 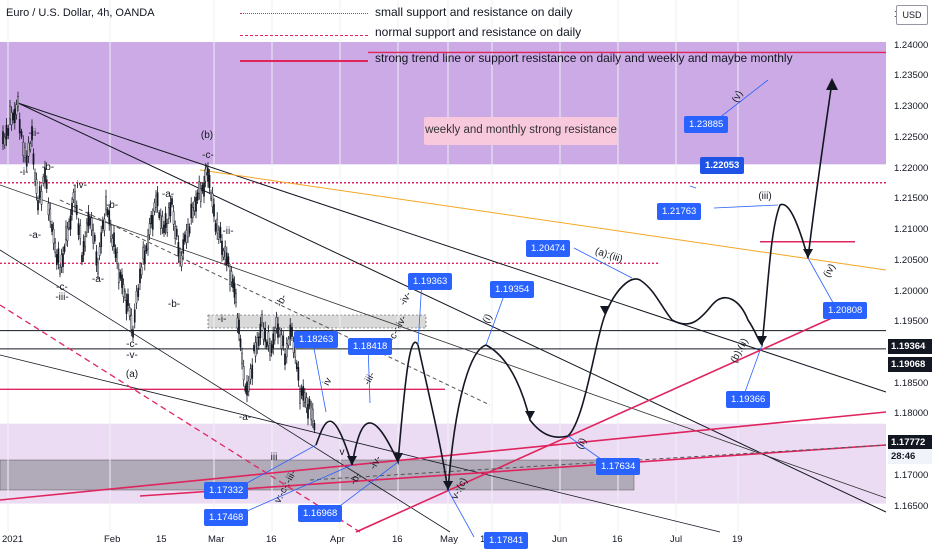 I want to click on wave-label: (i), so click(x=488, y=318).